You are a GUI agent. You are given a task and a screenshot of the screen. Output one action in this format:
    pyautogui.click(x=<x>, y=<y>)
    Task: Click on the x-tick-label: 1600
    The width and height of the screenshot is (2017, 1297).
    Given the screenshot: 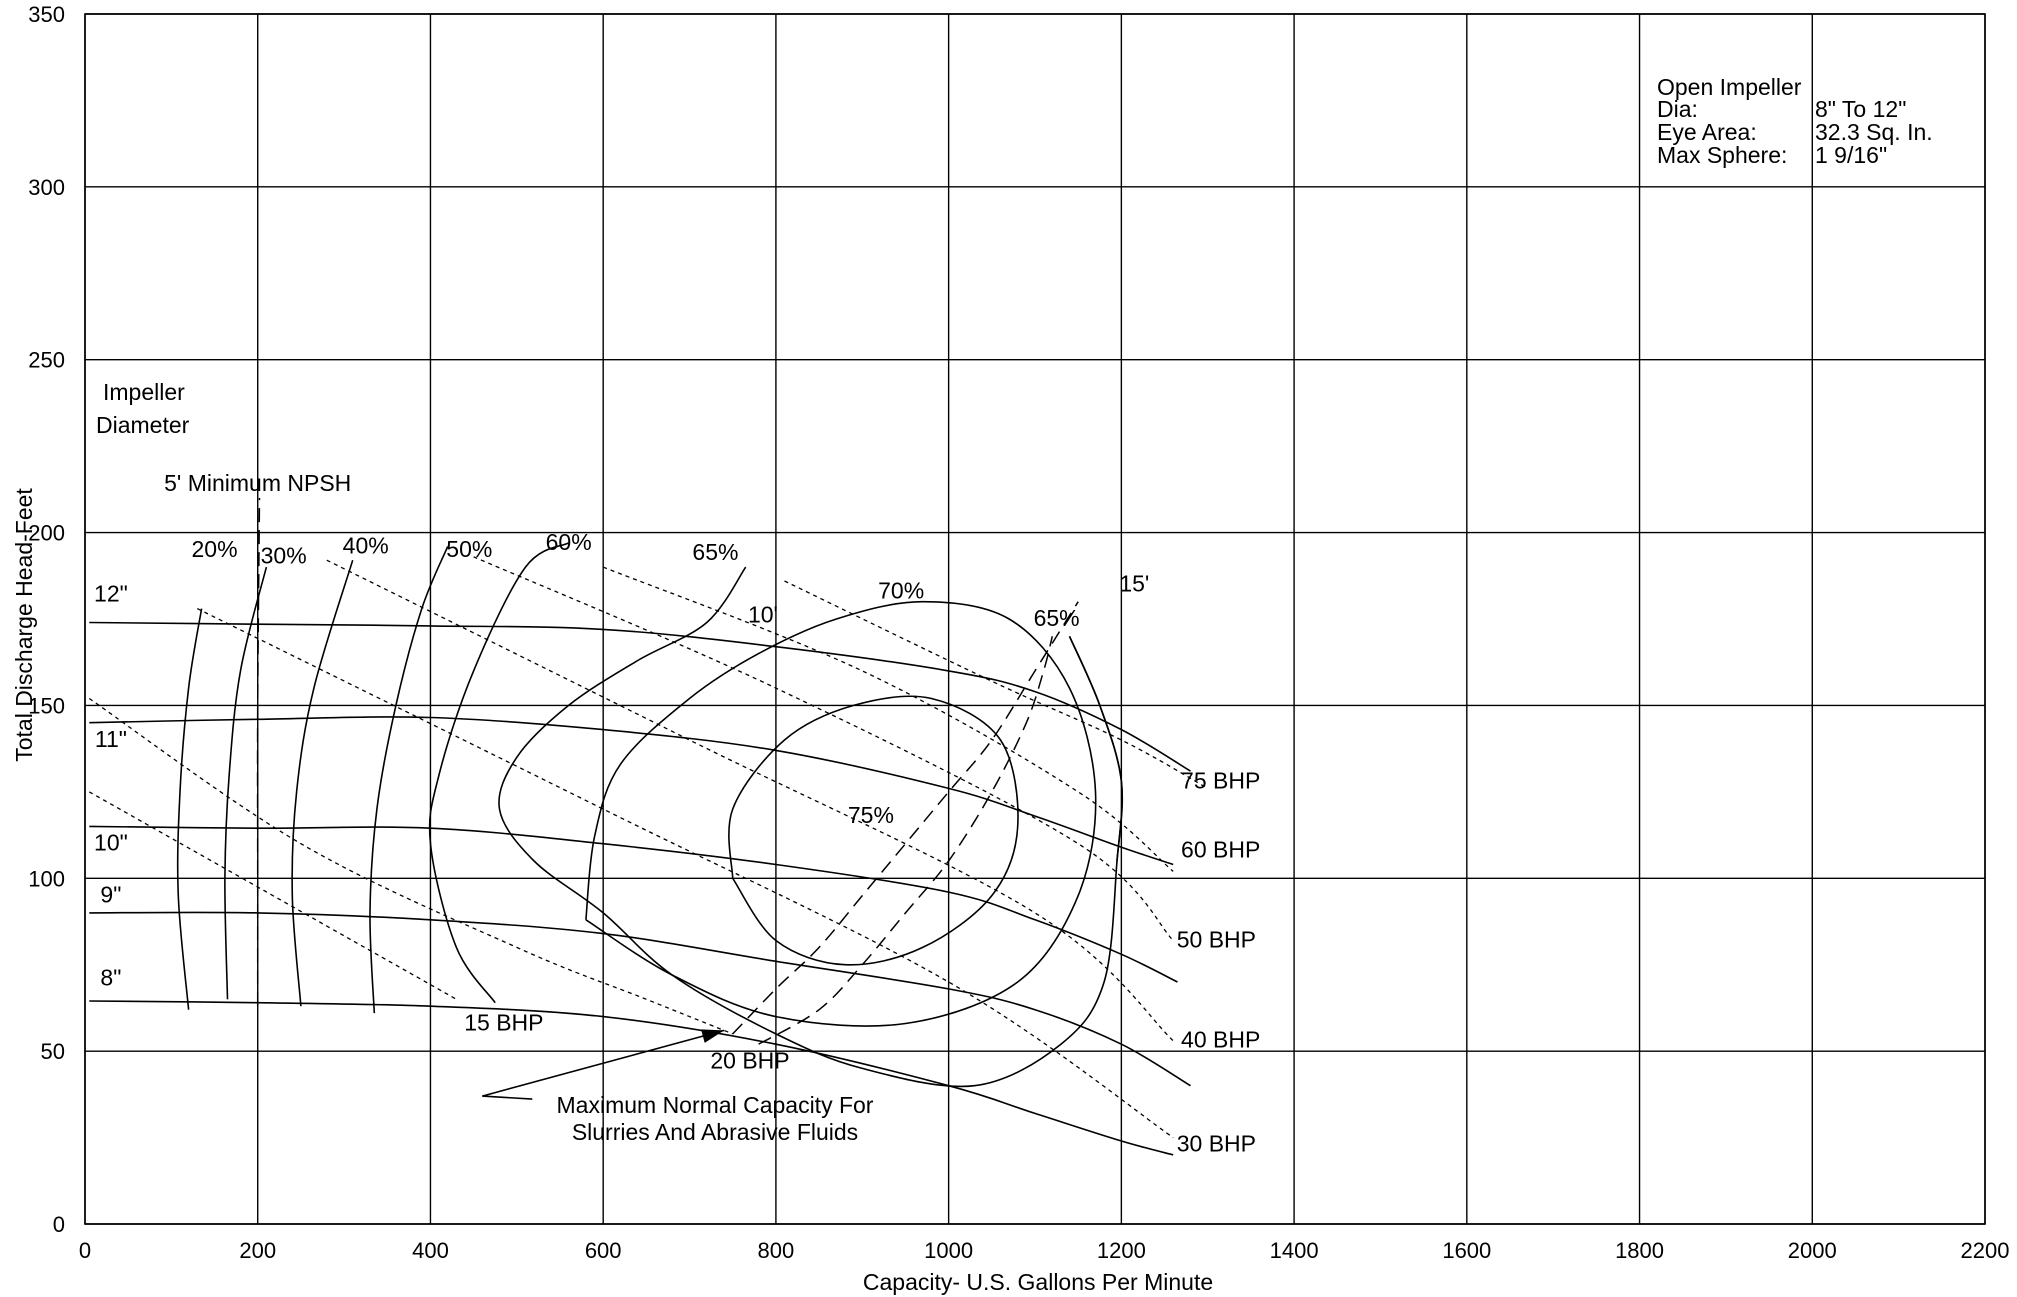 What is the action you would take?
    pyautogui.click(x=1466, y=1250)
    